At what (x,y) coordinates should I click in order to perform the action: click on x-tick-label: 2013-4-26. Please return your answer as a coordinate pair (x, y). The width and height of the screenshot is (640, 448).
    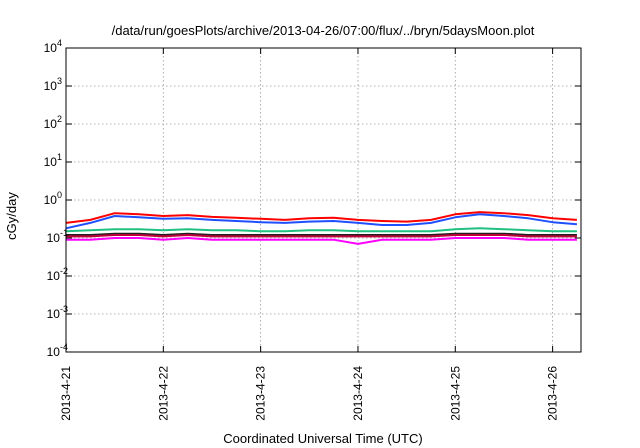
    Looking at the image, I should click on (553, 393).